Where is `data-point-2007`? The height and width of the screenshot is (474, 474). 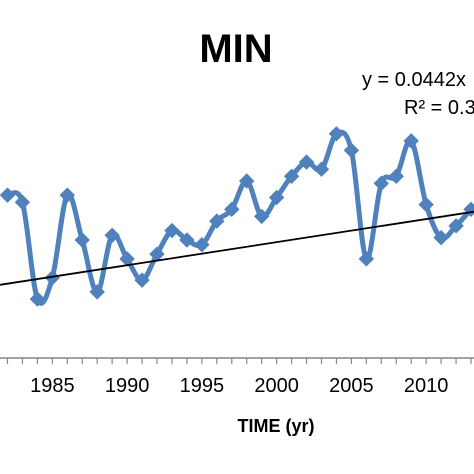
data-point-2007 is located at coordinates (381, 183).